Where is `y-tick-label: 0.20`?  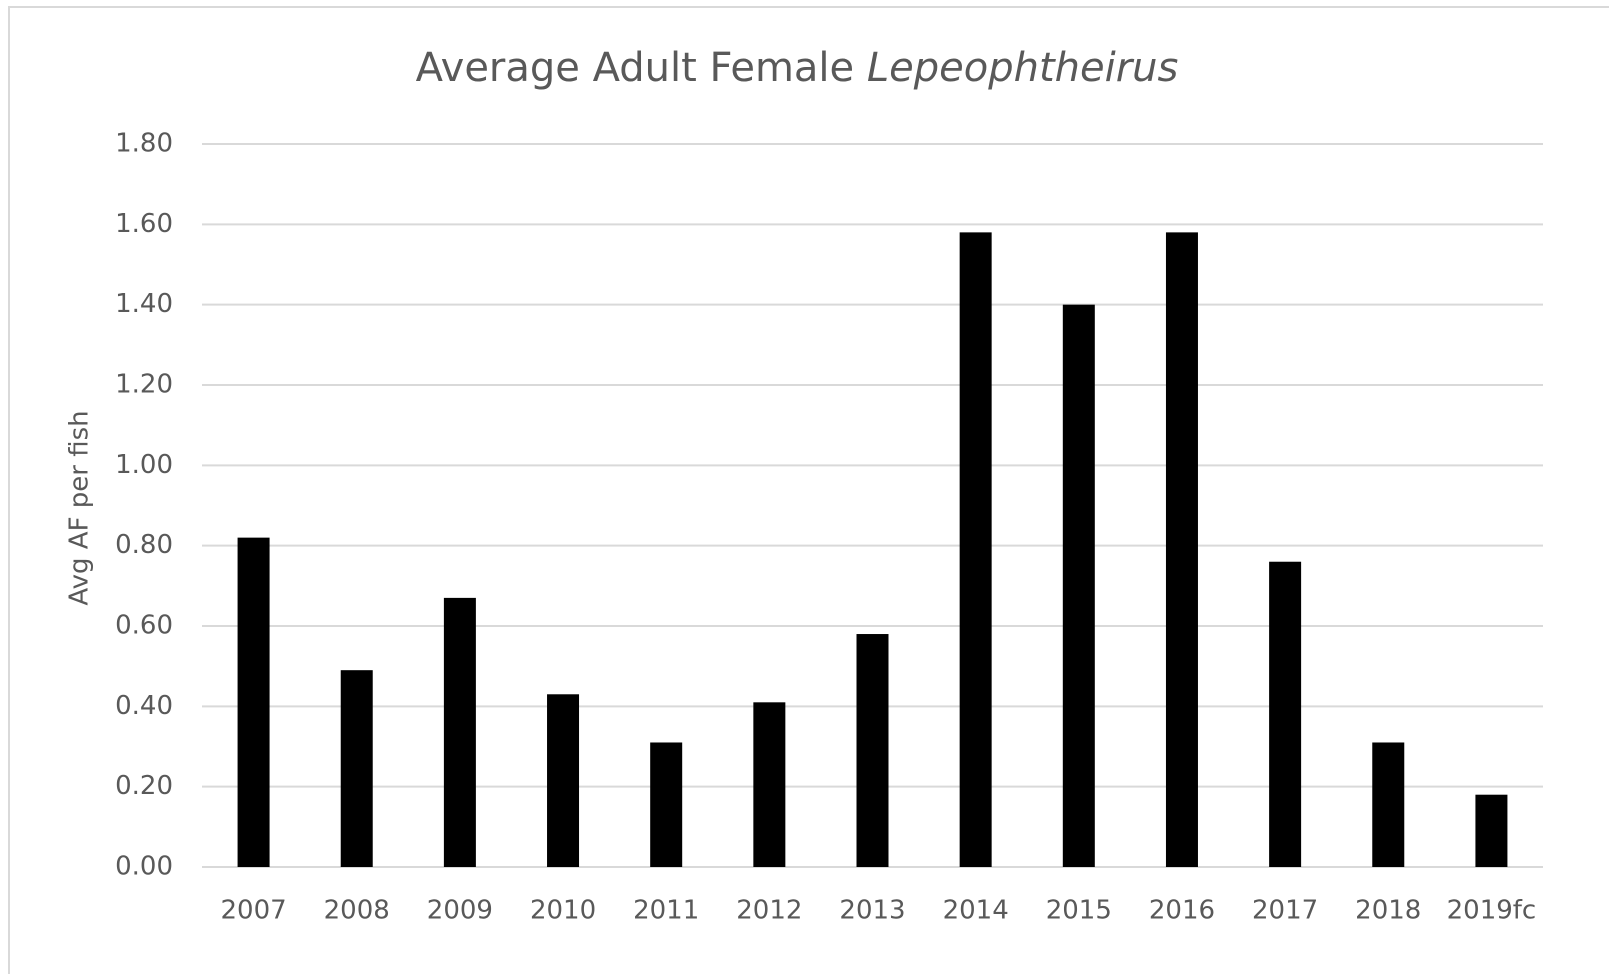 y-tick-label: 0.20 is located at coordinates (144, 786).